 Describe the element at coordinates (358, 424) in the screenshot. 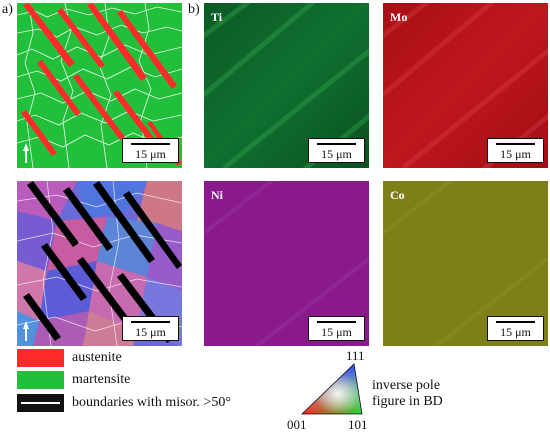

I see `ipf-corner-101: 101` at that location.